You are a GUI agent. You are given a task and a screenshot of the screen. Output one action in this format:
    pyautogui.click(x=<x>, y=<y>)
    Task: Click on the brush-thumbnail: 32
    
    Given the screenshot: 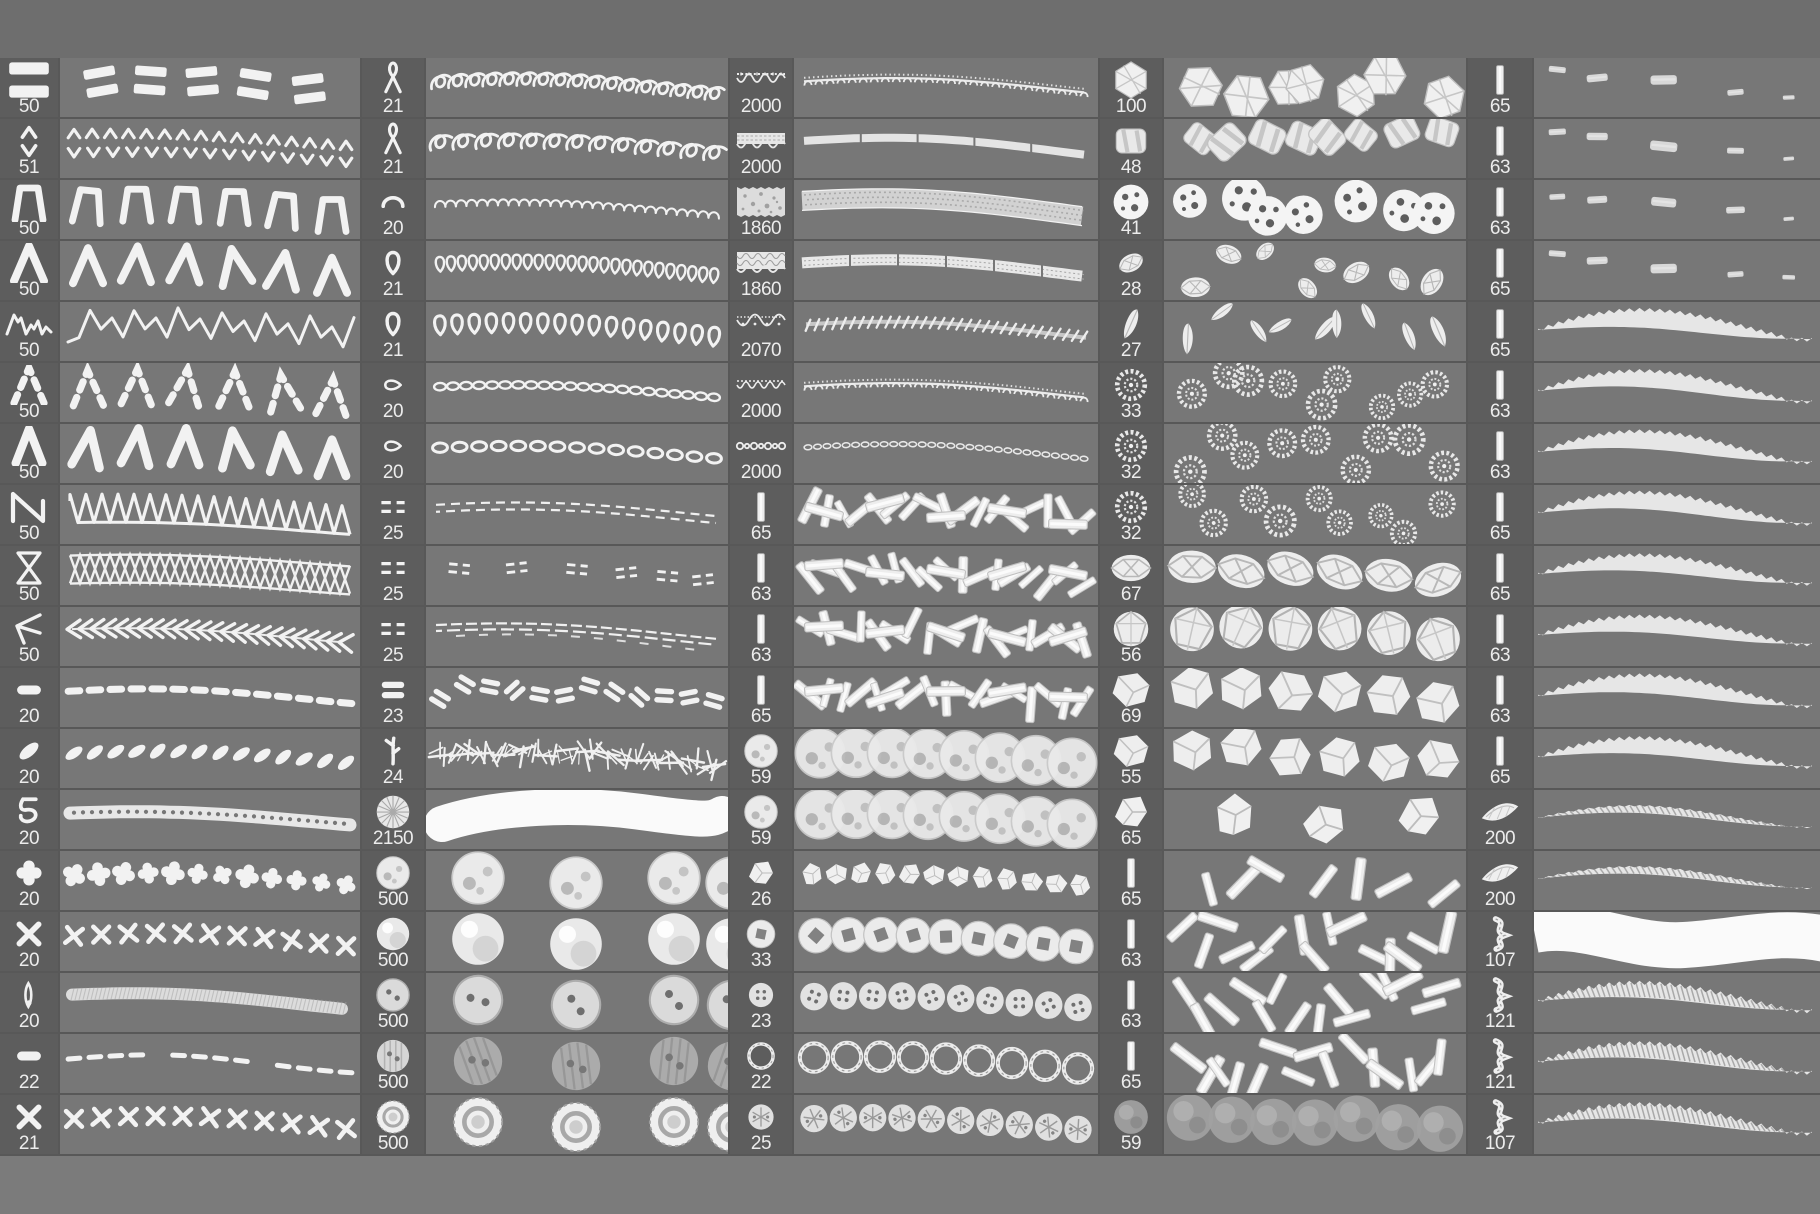 What is the action you would take?
    pyautogui.click(x=1131, y=514)
    